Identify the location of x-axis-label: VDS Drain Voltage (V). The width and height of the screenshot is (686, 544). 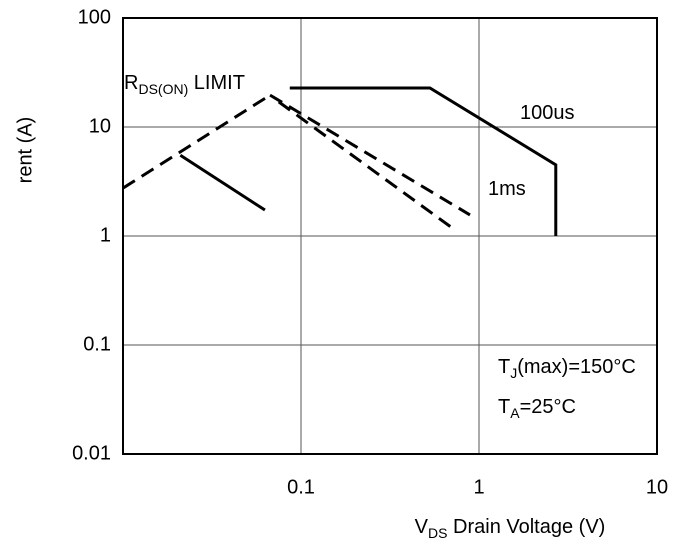
(510, 528).